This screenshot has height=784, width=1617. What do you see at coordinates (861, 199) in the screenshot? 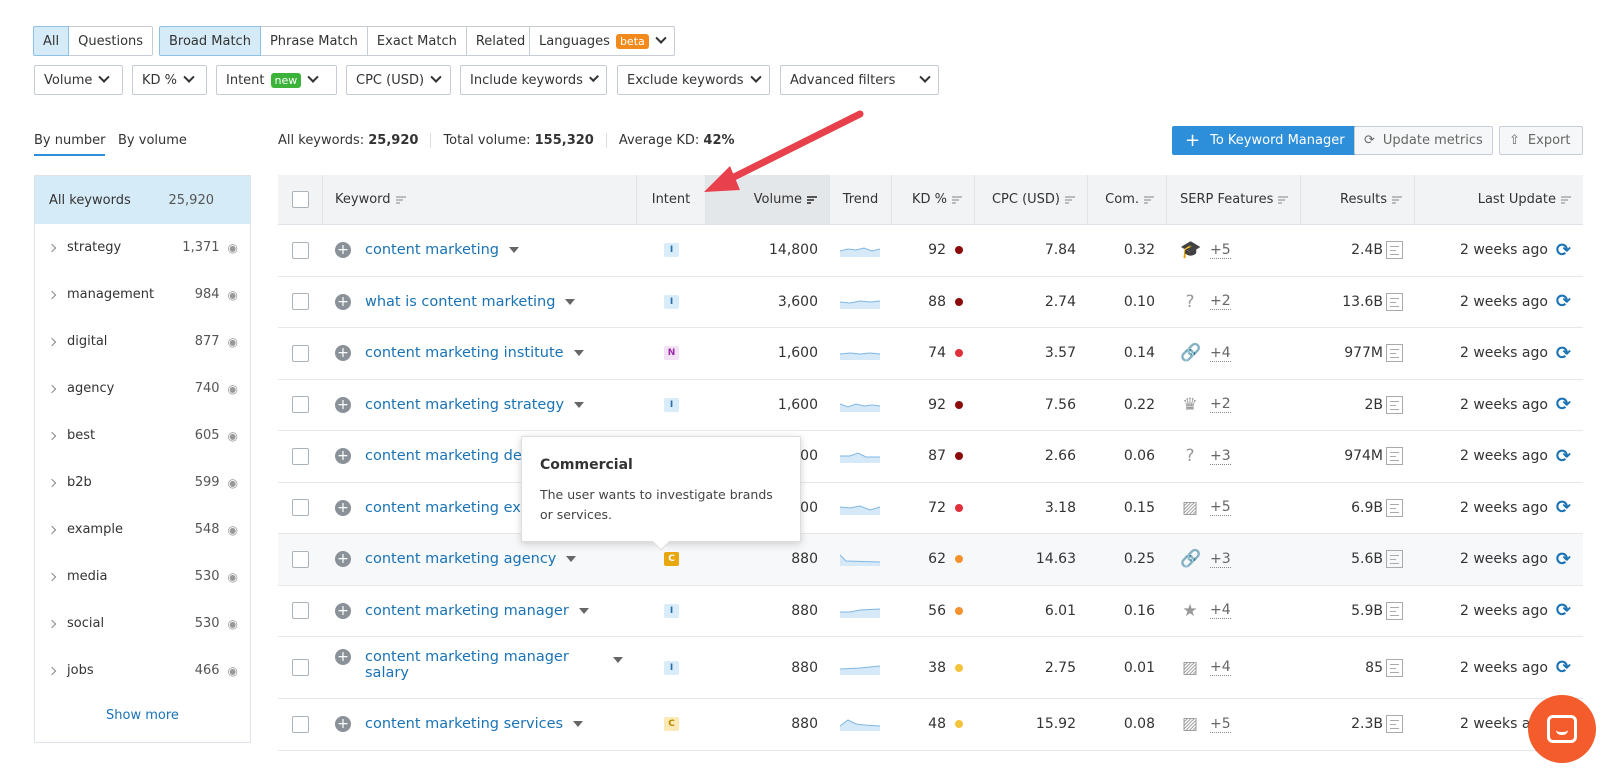
I see `column-trend: Trend` at bounding box center [861, 199].